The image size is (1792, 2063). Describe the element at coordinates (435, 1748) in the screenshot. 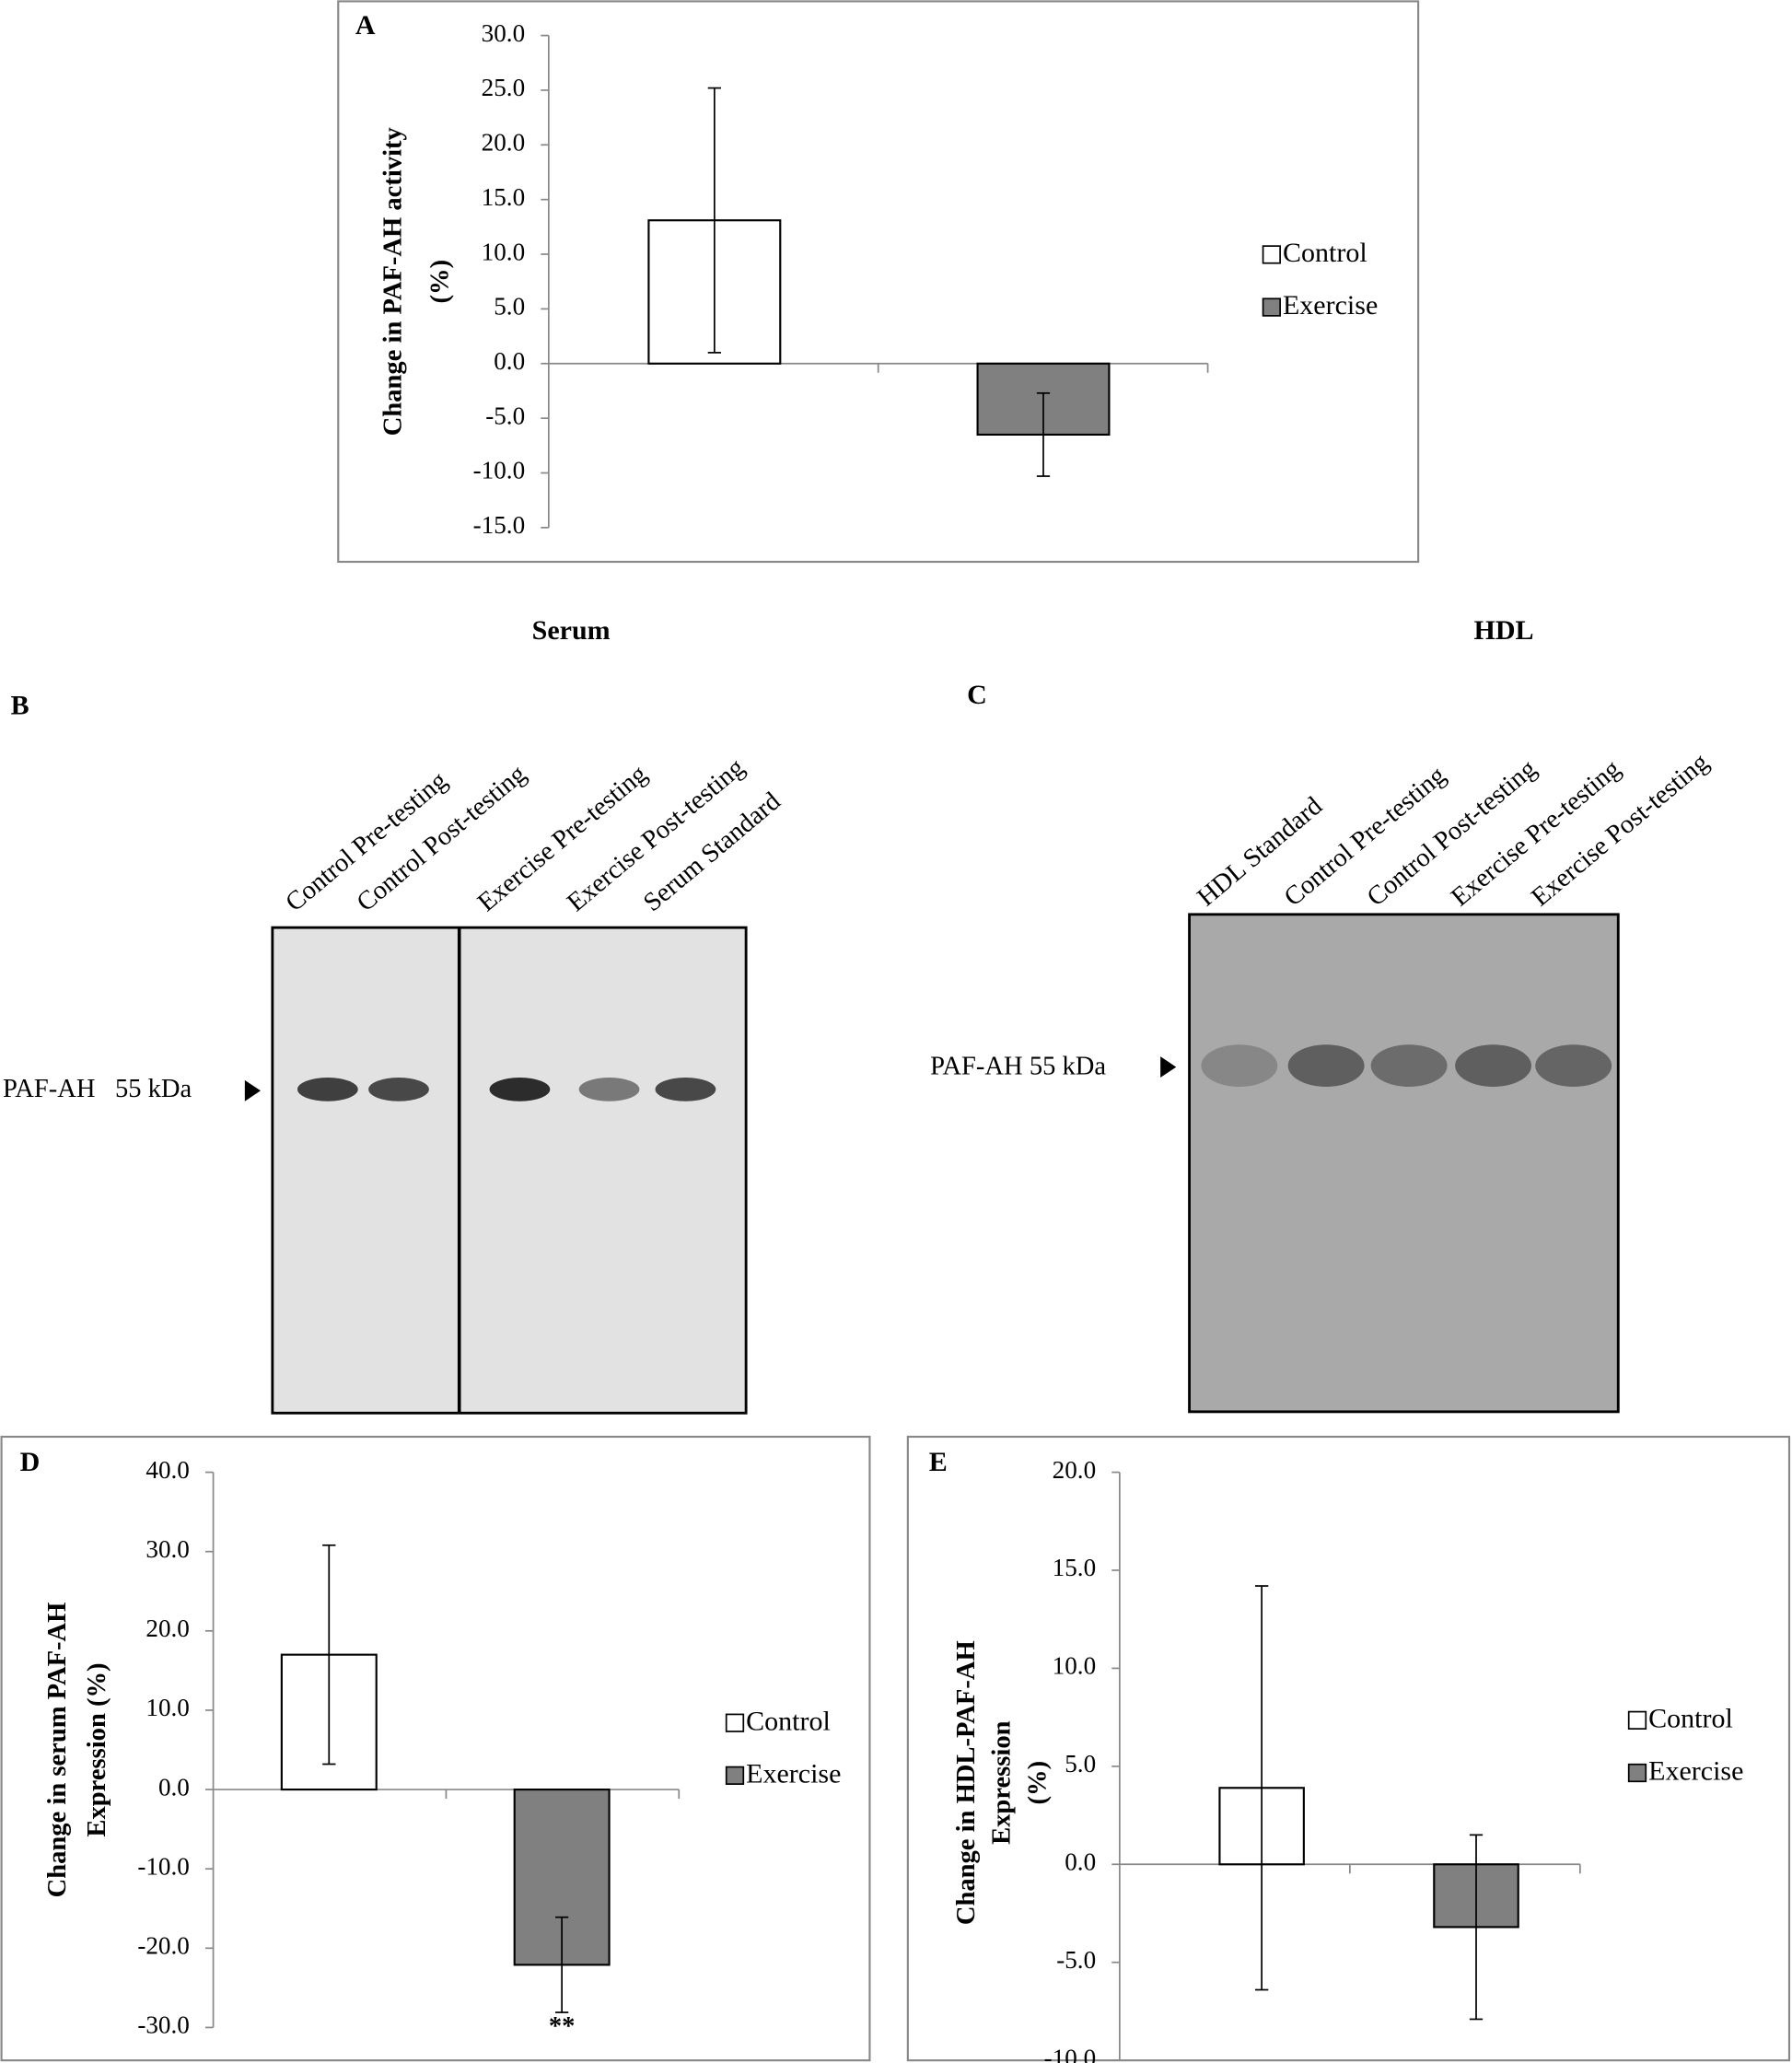

I see `panel-frame` at that location.